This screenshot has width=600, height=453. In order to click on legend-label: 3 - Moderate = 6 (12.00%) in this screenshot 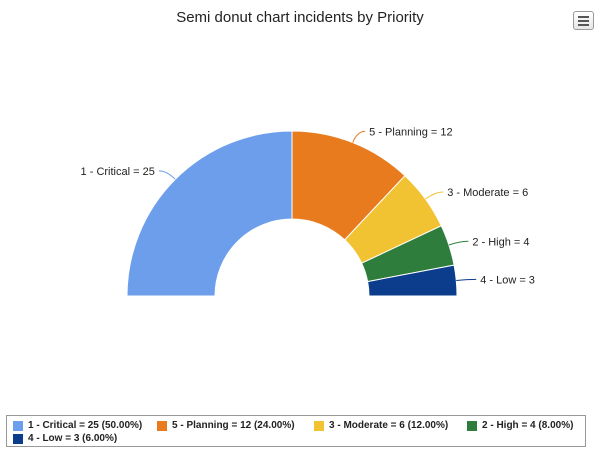, I will do `click(389, 425)`.